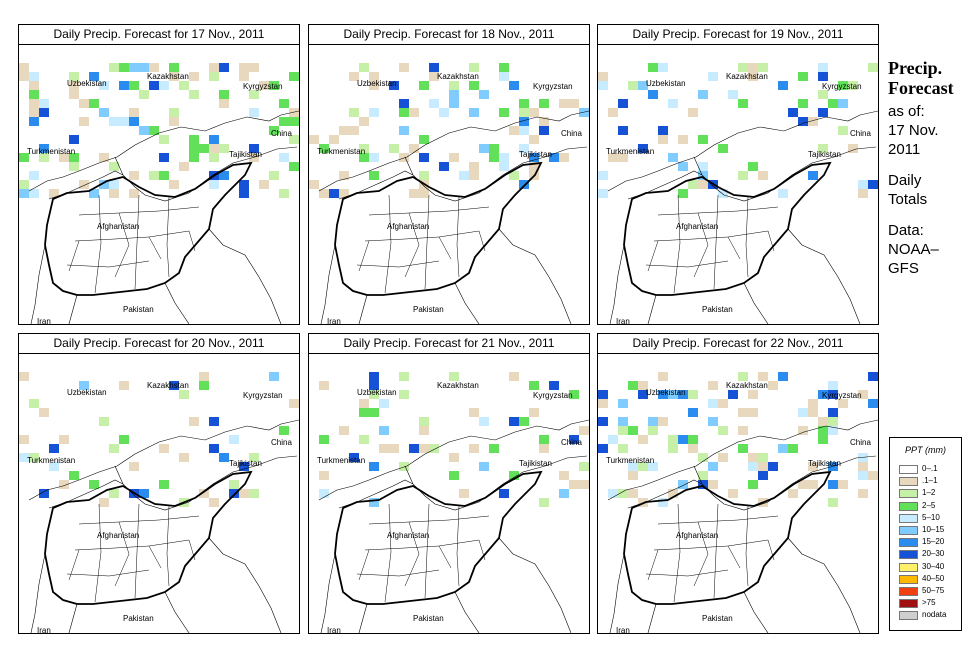 The width and height of the screenshot is (975, 646). I want to click on sidebar-asof: as of:, so click(906, 111).